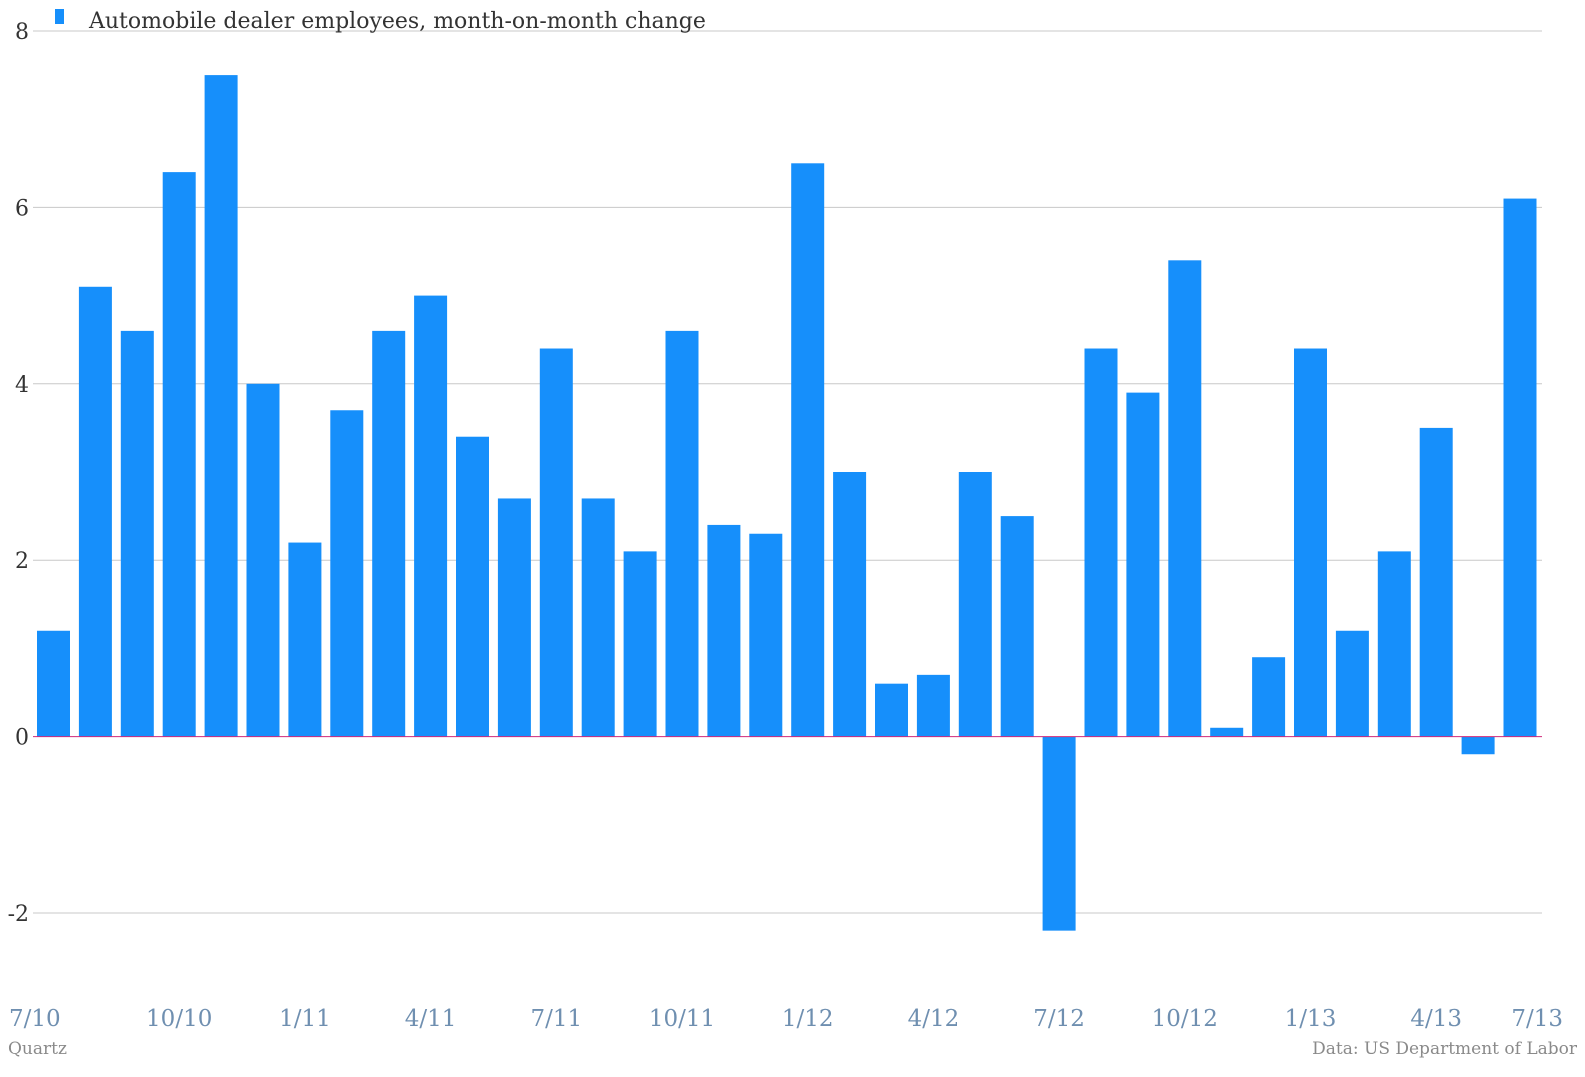  Describe the element at coordinates (22, 561) in the screenshot. I see `y-tick-label: 2` at that location.